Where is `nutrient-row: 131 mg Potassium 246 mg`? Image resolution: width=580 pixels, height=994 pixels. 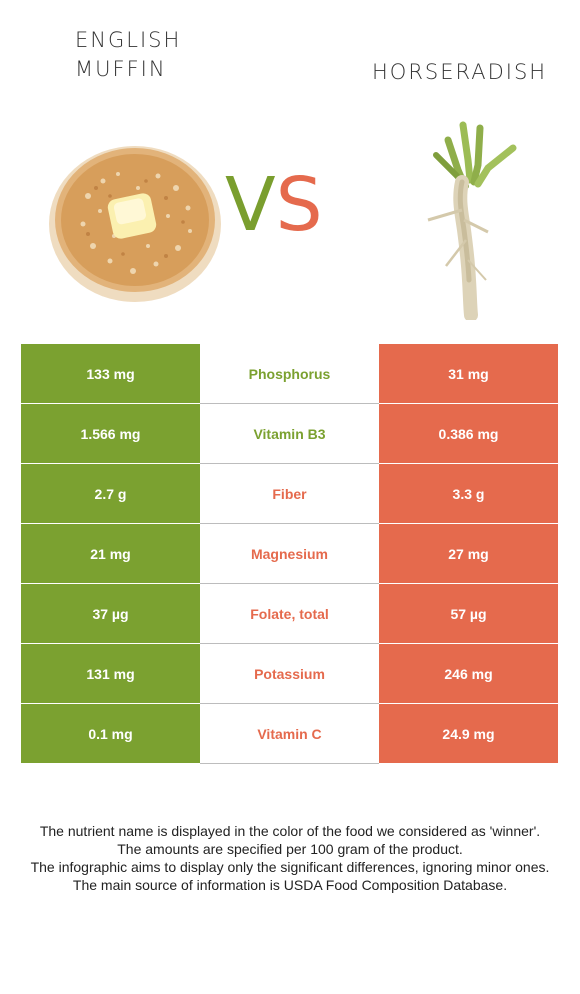 nutrient-row: 131 mg Potassium 246 mg is located at coordinates (289, 673).